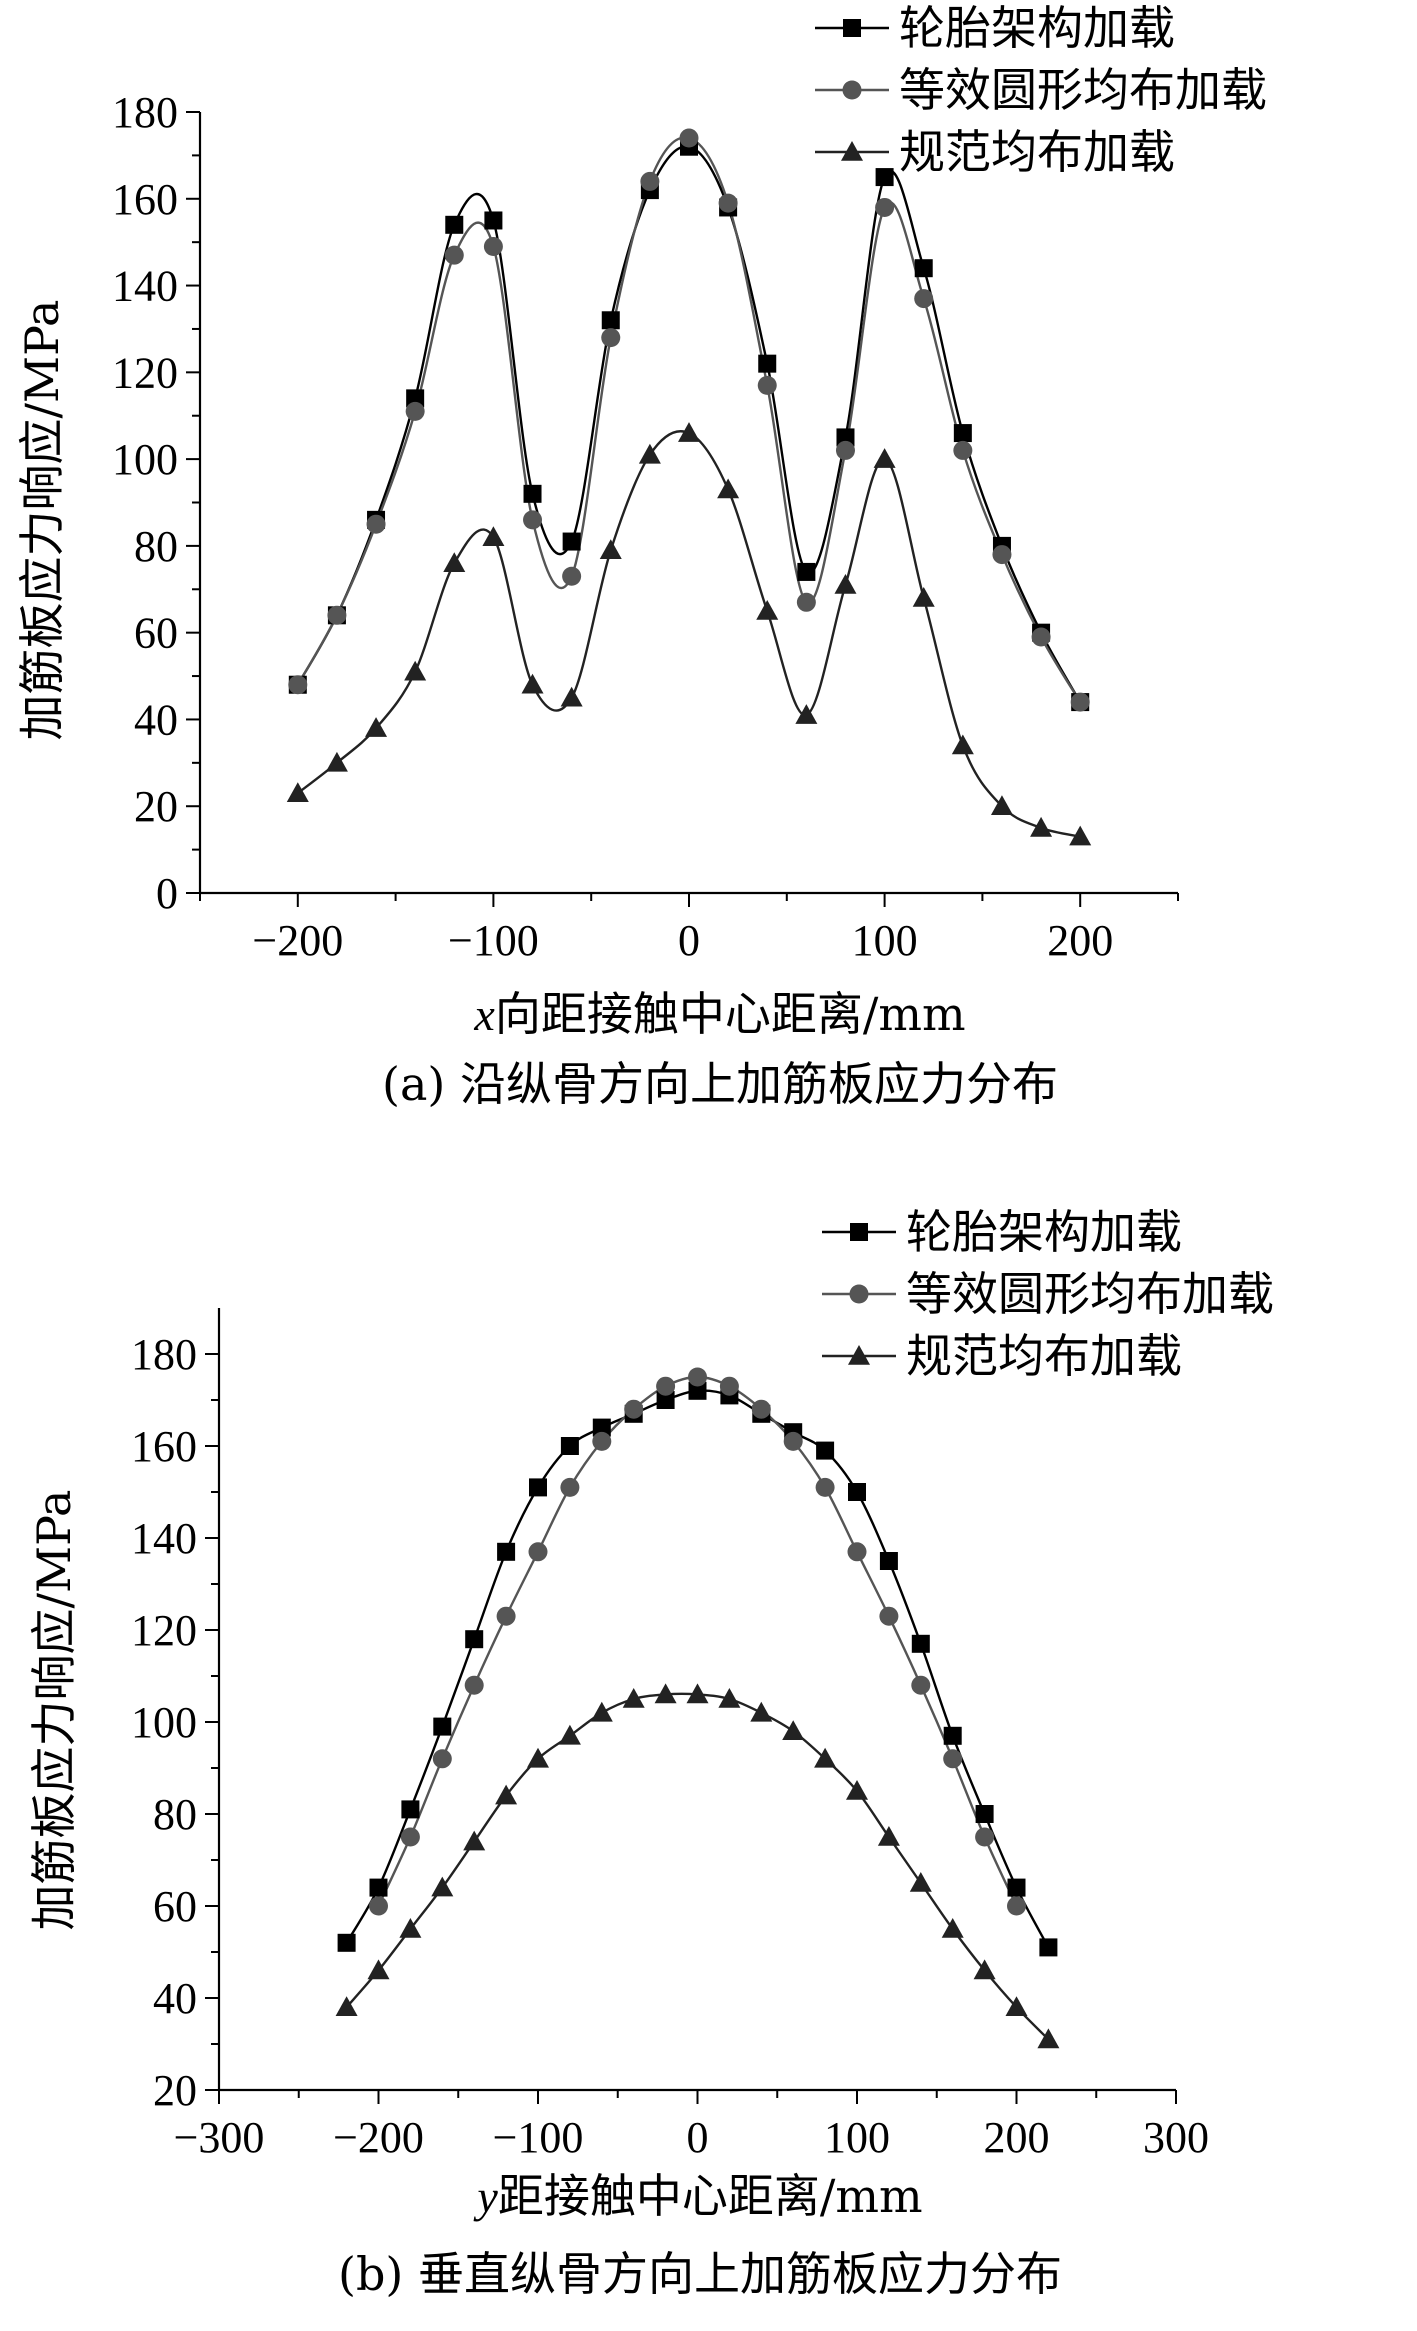 Image resolution: width=1417 pixels, height=2331 pixels. I want to click on chart-a-caption: (a) 沿纵骨方向上加筋板应力分布, so click(720, 1084).